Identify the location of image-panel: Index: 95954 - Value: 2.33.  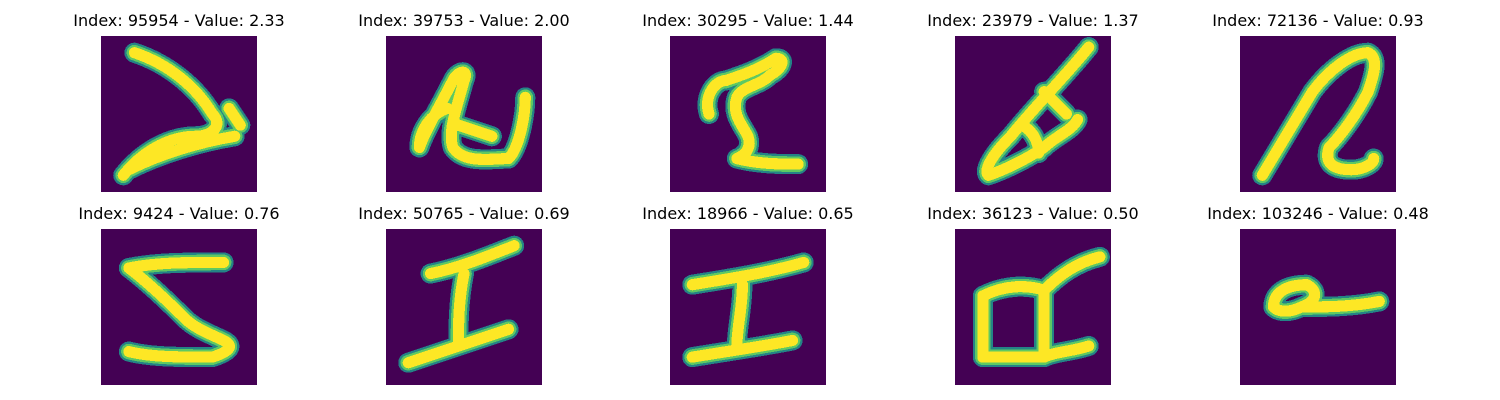
(179, 104).